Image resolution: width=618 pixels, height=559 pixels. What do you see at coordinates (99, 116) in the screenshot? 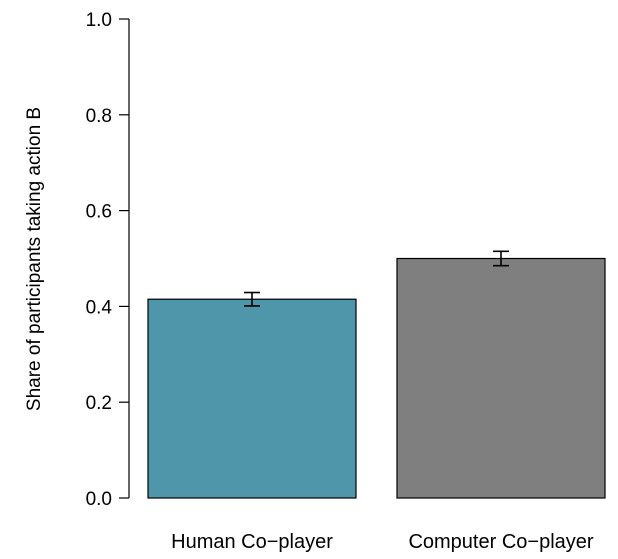
I see `y-tick-label: 0.8` at bounding box center [99, 116].